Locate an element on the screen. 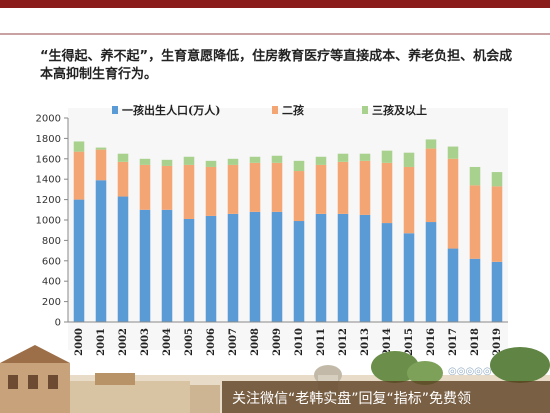 This screenshot has width=550, height=413. top-accent-bar is located at coordinates (275, 4).